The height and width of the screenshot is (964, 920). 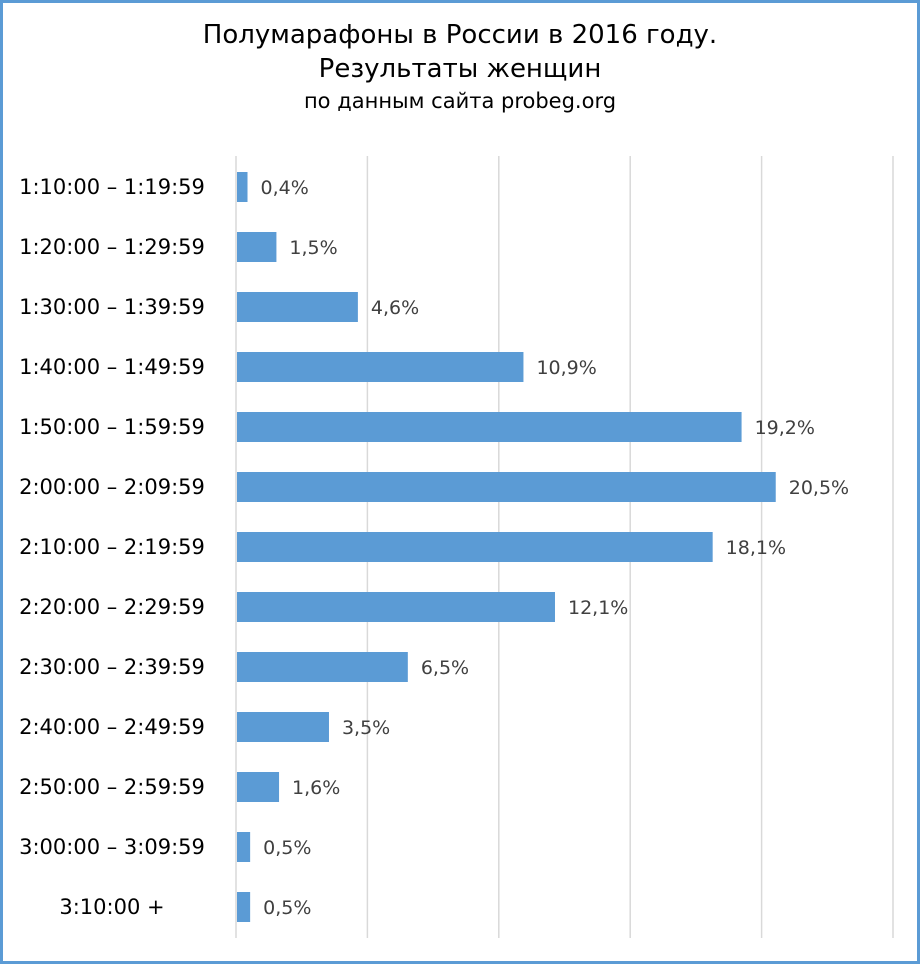 I want to click on category-label: 2:10:00 – 2:19:59, so click(x=112, y=547).